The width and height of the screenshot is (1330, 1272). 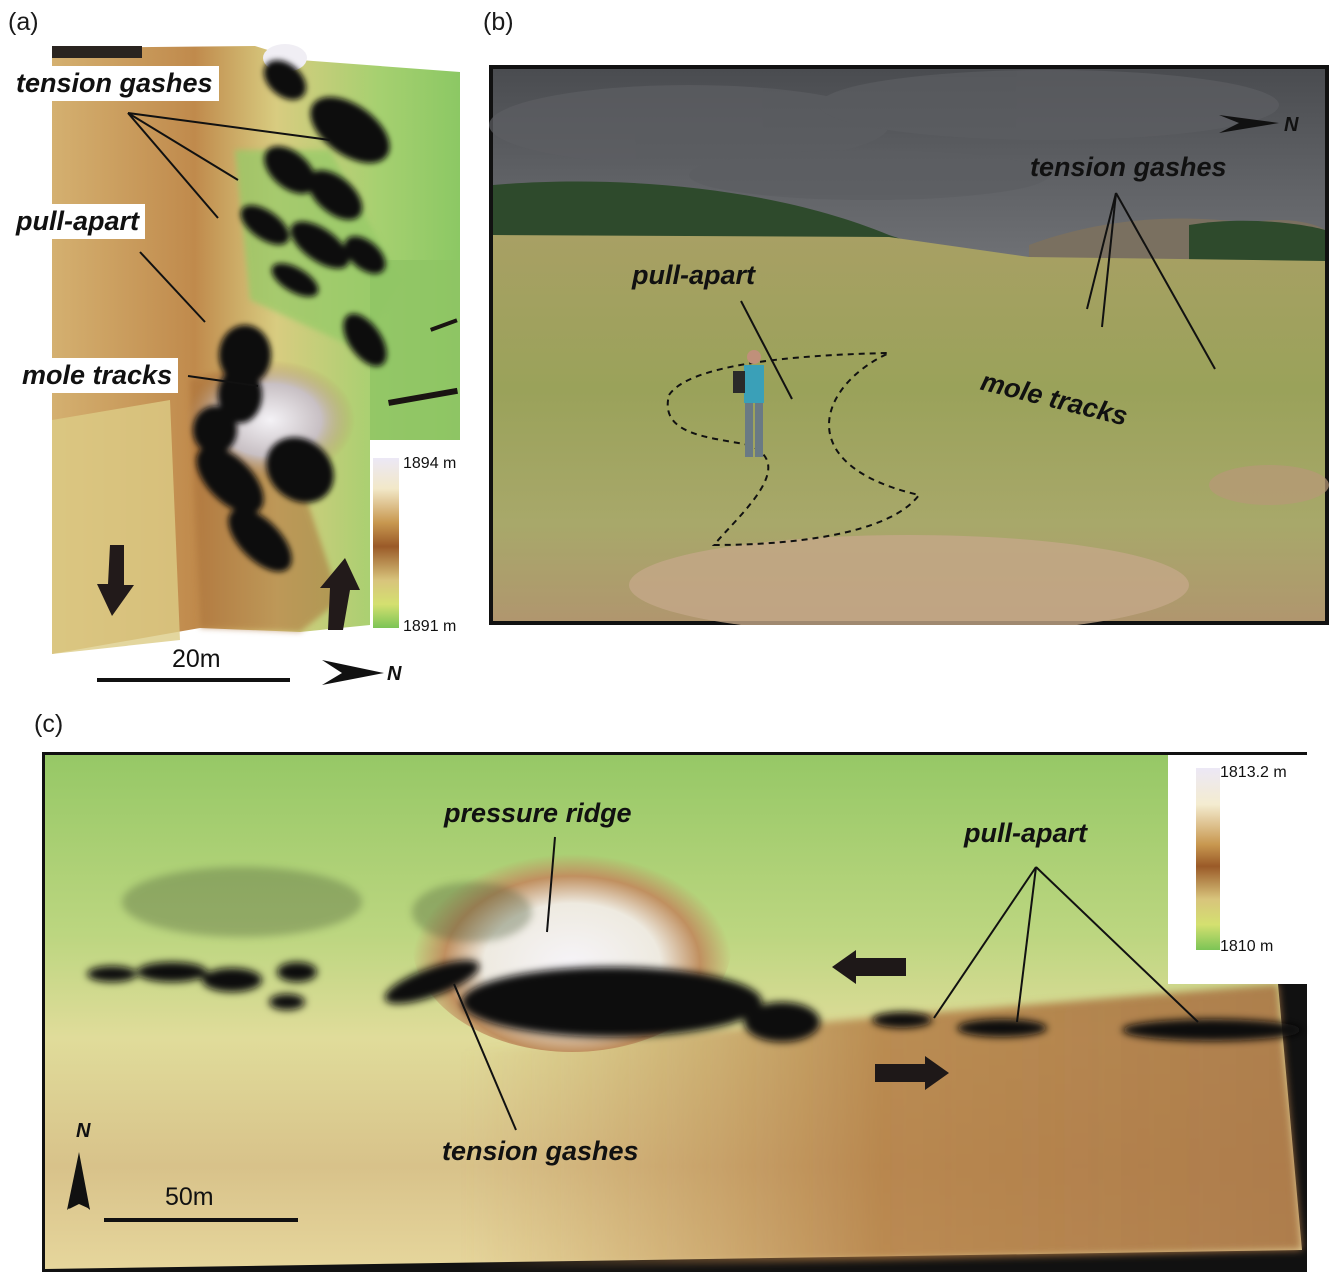 What do you see at coordinates (1253, 772) in the screenshot?
I see `panel-c-legend-max: 1813.2 m` at bounding box center [1253, 772].